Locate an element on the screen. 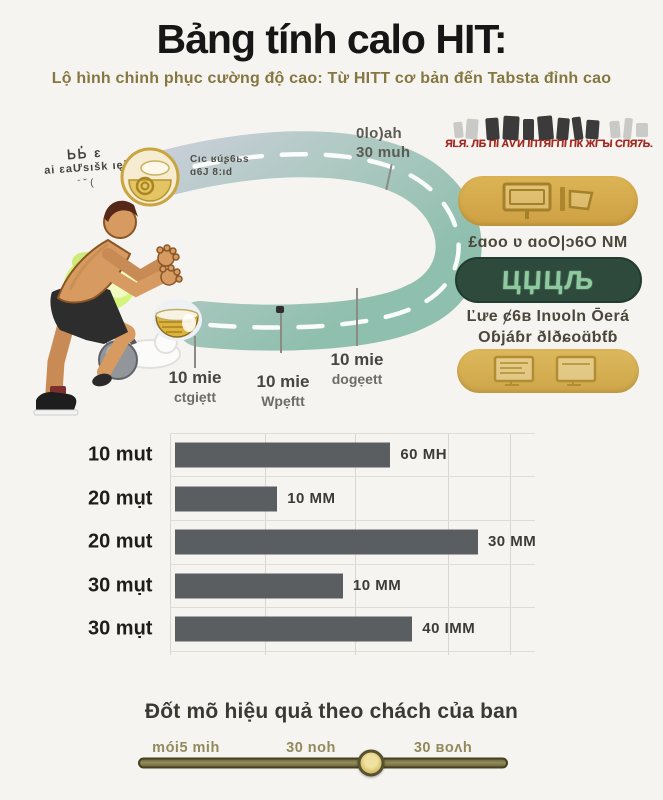 This screenshot has width=663, height=800. milestone-label-2: 10 mie Wpẹftt is located at coordinates (283, 390).